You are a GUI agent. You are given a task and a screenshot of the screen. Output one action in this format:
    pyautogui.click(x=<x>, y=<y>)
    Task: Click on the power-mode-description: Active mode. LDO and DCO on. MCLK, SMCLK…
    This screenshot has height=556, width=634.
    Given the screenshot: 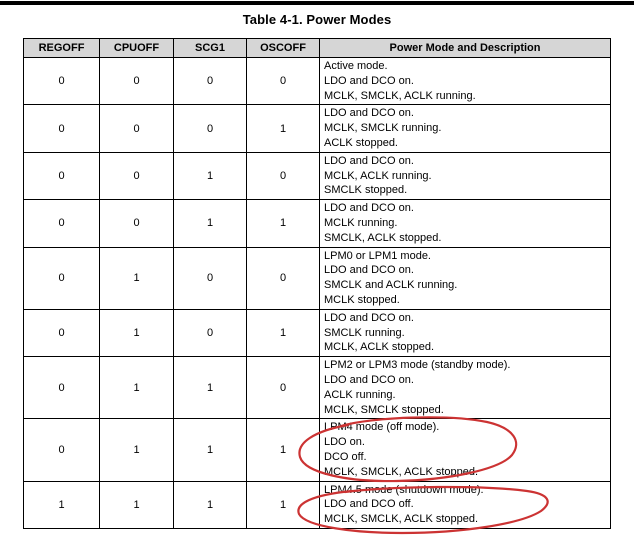 What is the action you would take?
    pyautogui.click(x=465, y=81)
    